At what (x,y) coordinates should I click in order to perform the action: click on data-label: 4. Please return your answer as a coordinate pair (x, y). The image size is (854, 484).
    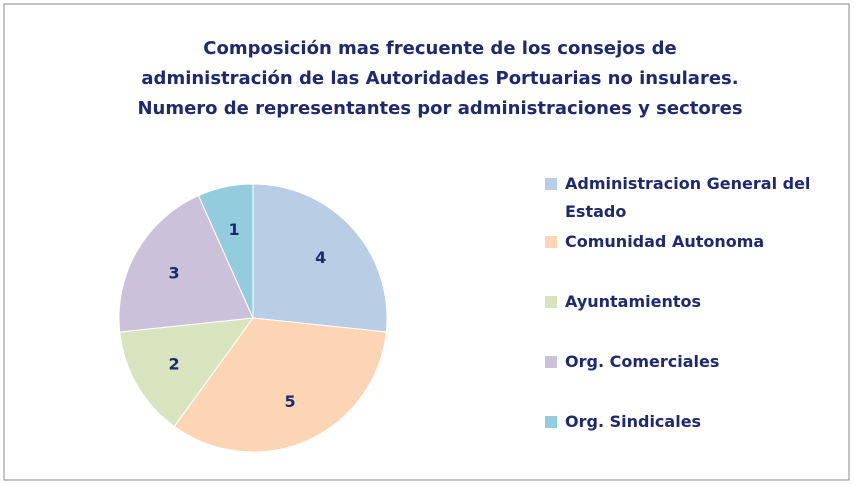
    Looking at the image, I should click on (320, 257).